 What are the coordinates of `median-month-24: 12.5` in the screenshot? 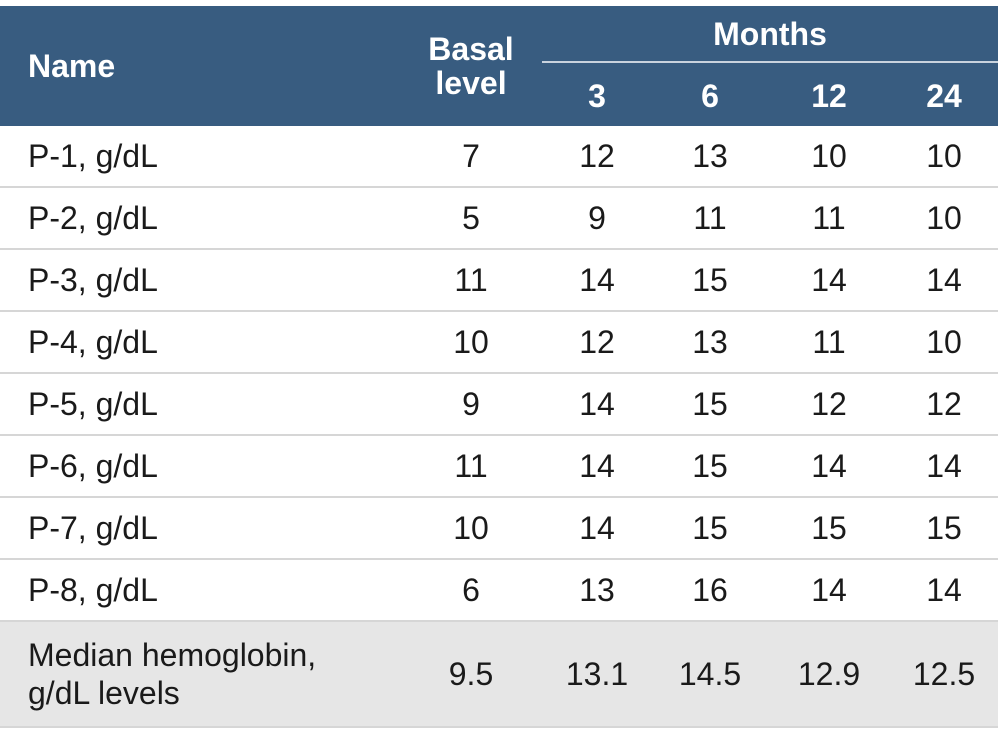 It's located at (944, 674).